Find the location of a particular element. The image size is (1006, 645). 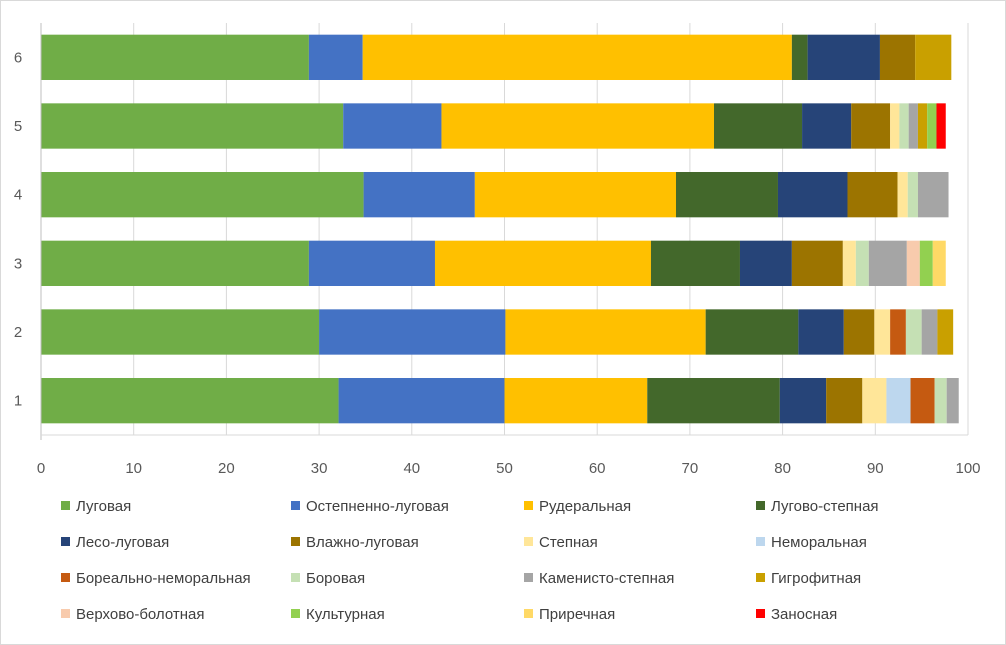

y-tick-label: 2 is located at coordinates (18, 332).